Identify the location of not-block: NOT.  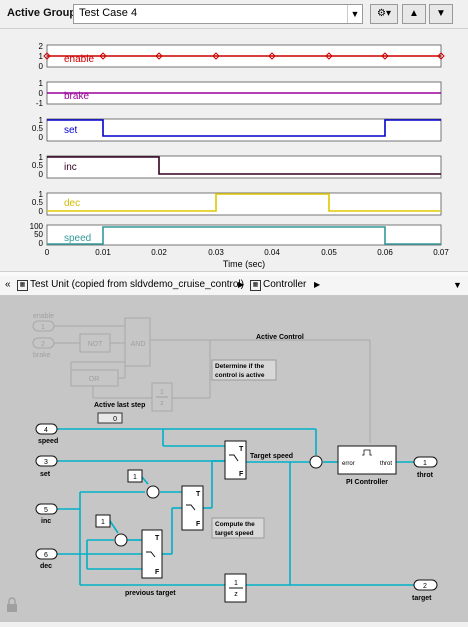
(95, 343).